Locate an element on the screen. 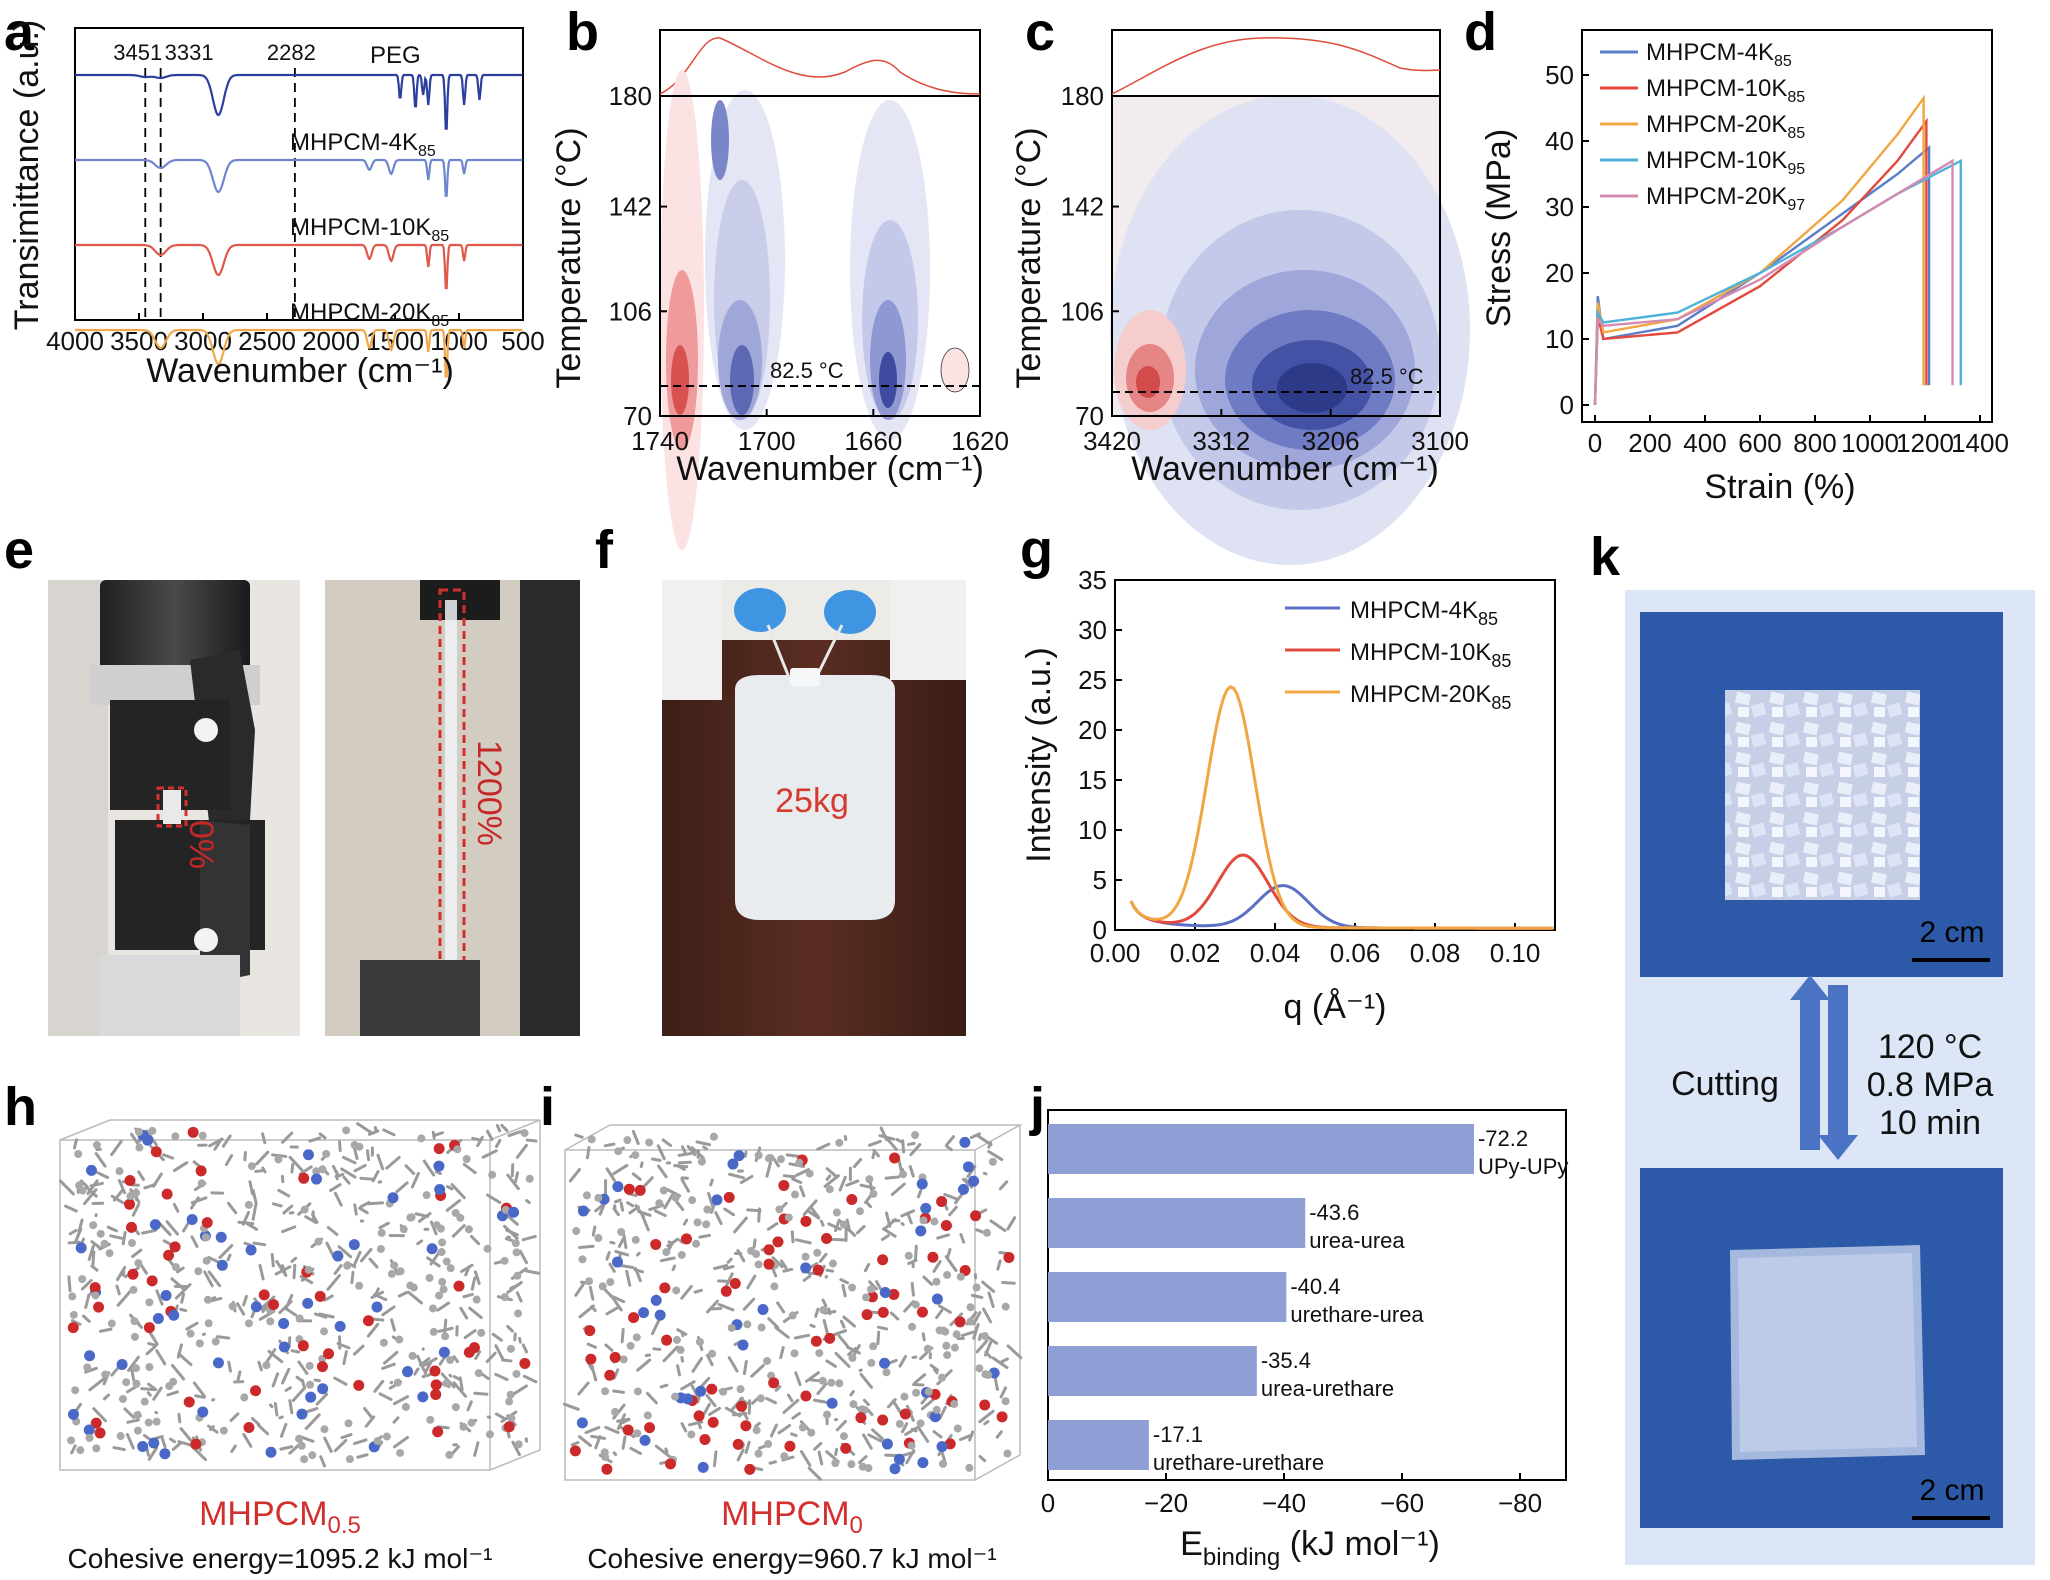 The image size is (2050, 1580). panel-label-f: f is located at coordinates (604, 550).